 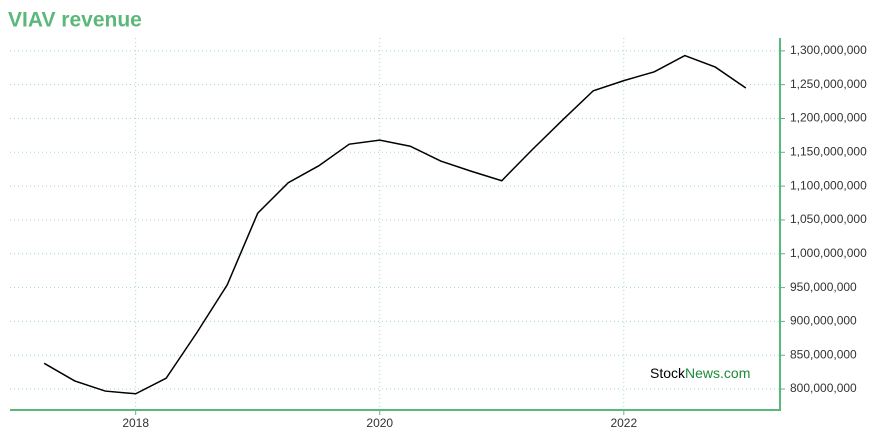 What do you see at coordinates (828, 253) in the screenshot?
I see `y-tick-label: 1,000,000,000` at bounding box center [828, 253].